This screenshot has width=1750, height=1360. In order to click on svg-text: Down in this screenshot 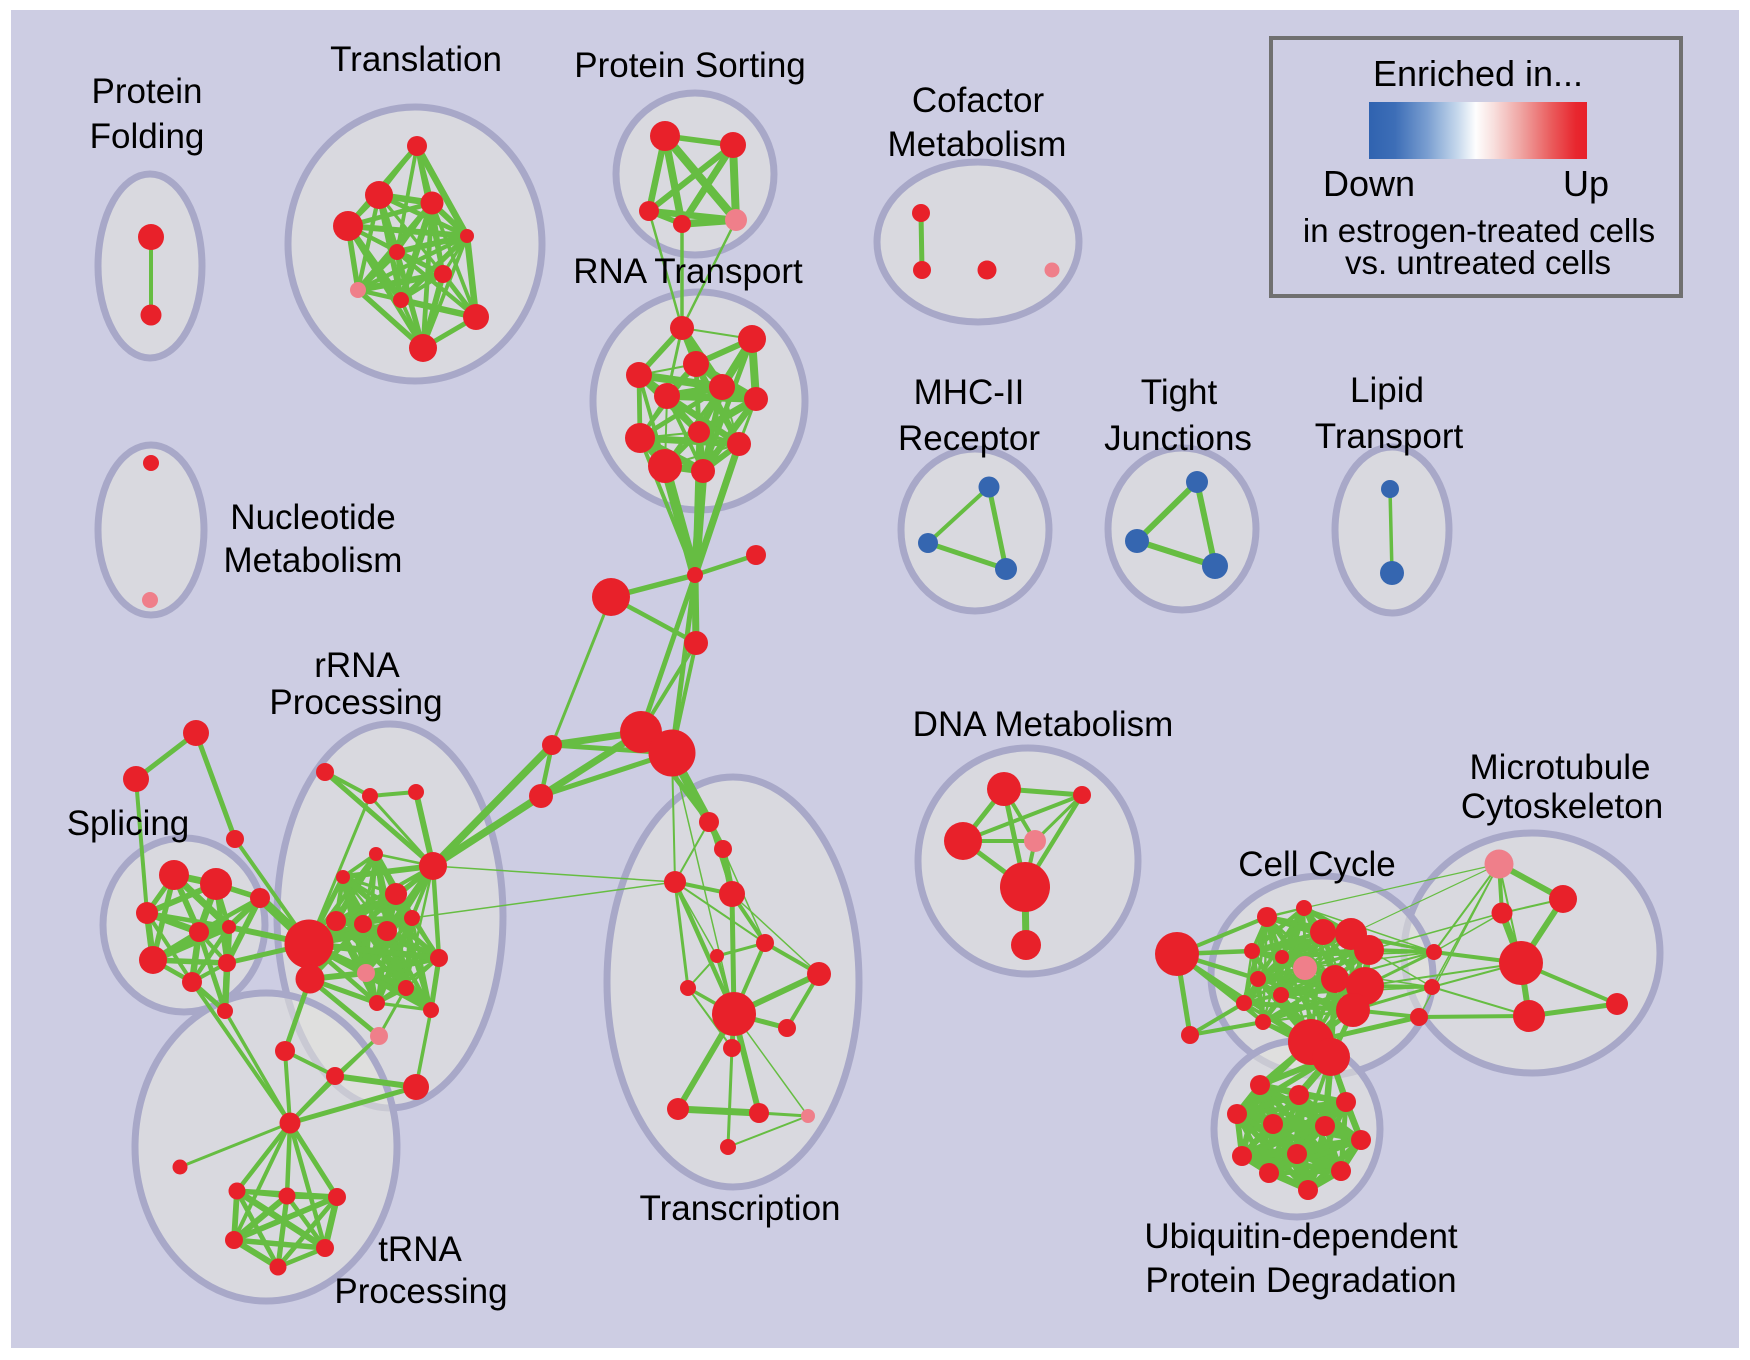, I will do `click(1369, 183)`.